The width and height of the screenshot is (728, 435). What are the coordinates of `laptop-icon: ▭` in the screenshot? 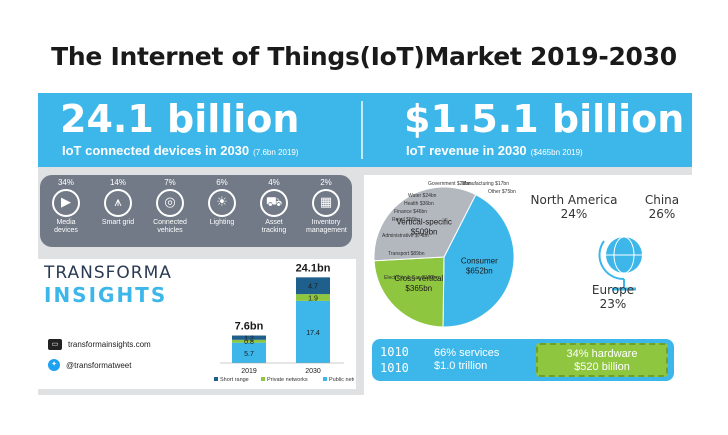 It's located at (55, 344).